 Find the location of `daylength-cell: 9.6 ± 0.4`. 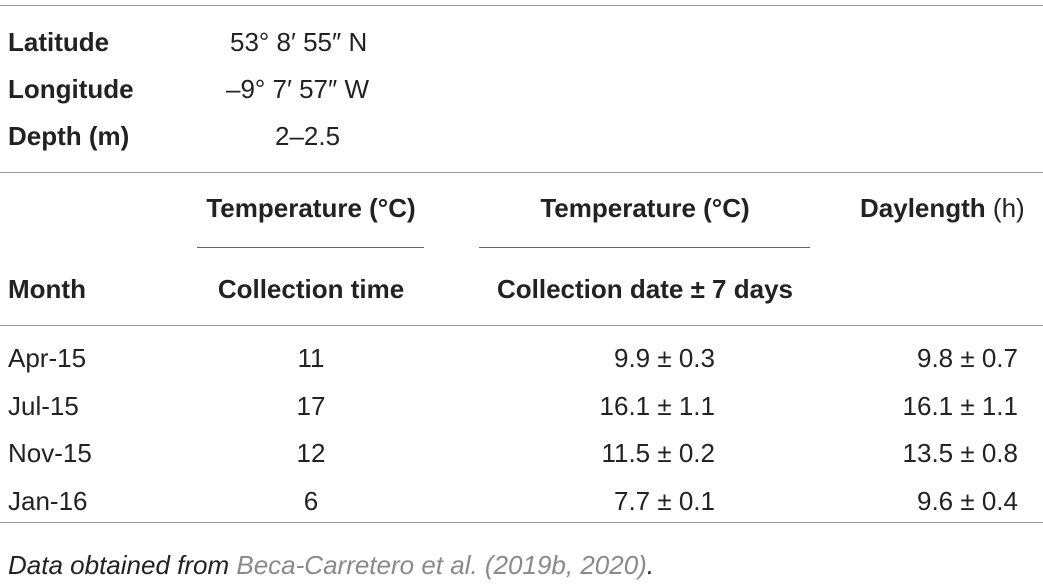

daylength-cell: 9.6 ± 0.4 is located at coordinates (967, 500).